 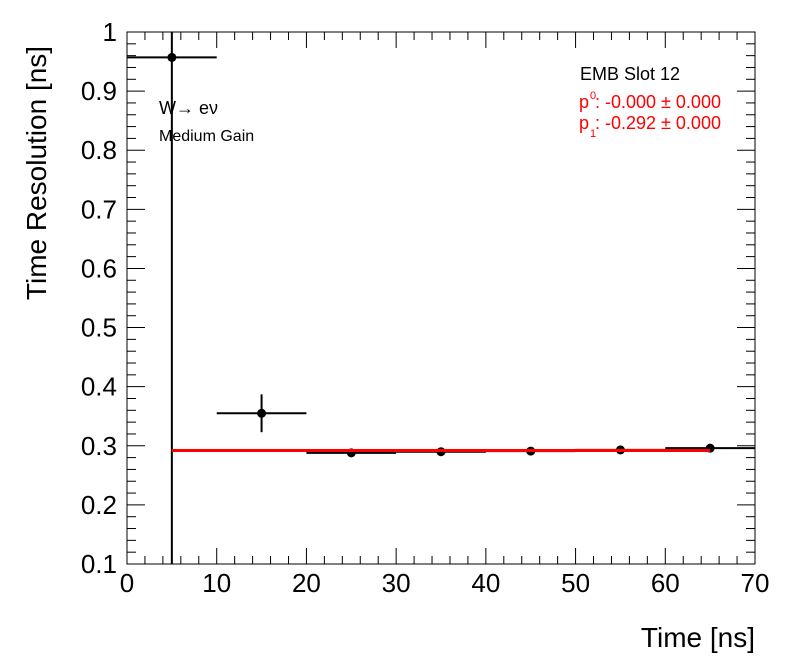 What do you see at coordinates (593, 134) in the screenshot?
I see `fit-parameter-p1-index: 1` at bounding box center [593, 134].